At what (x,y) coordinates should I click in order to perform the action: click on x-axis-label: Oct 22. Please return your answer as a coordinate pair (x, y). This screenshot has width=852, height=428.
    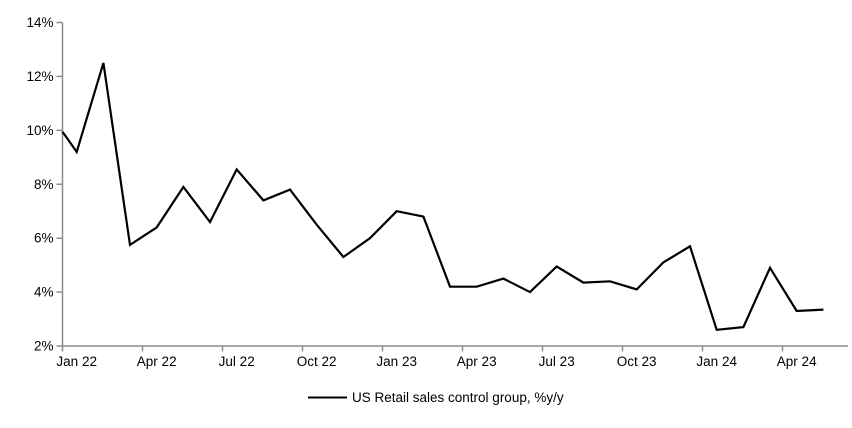
    Looking at the image, I should click on (317, 361).